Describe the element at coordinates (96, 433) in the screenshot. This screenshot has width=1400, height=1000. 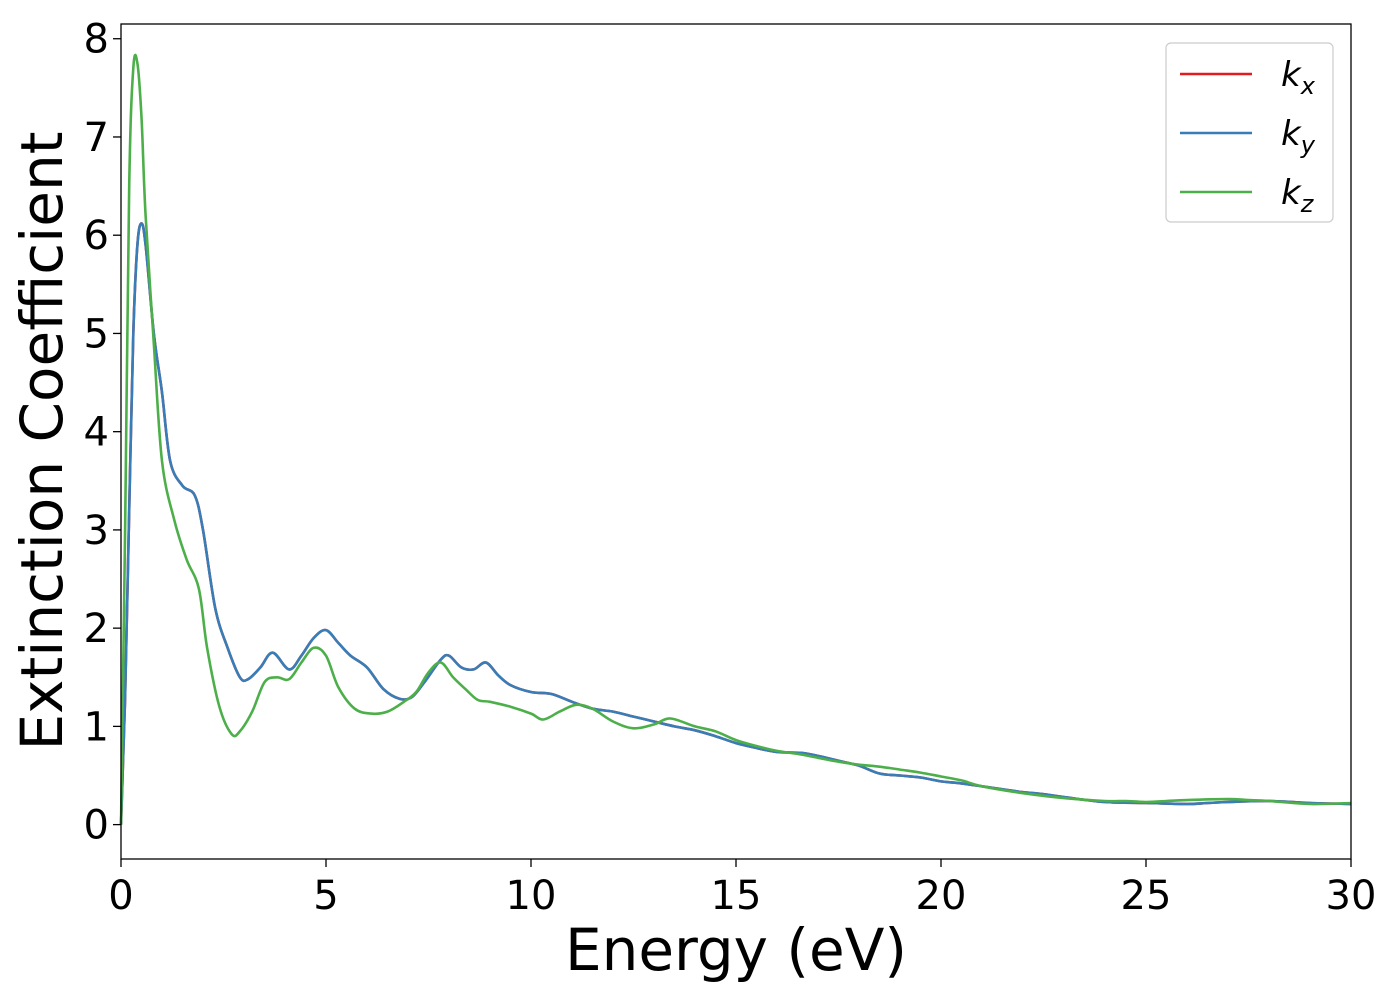
I see `y-tick-label: 4` at that location.